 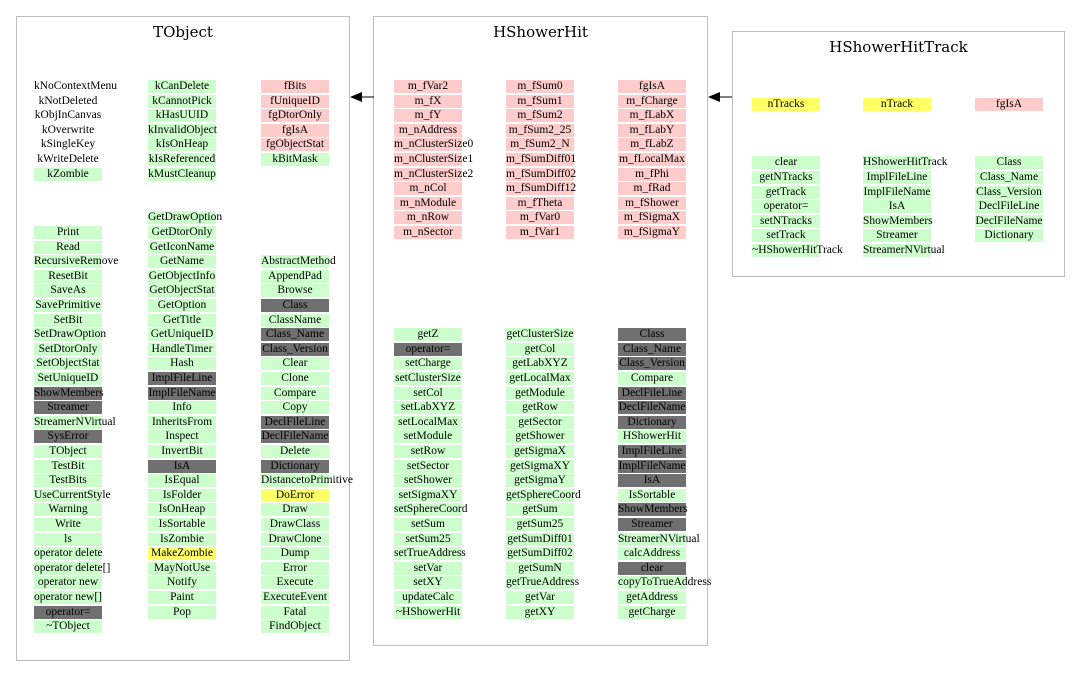 What do you see at coordinates (652, 612) in the screenshot?
I see `class-member: getCharge` at bounding box center [652, 612].